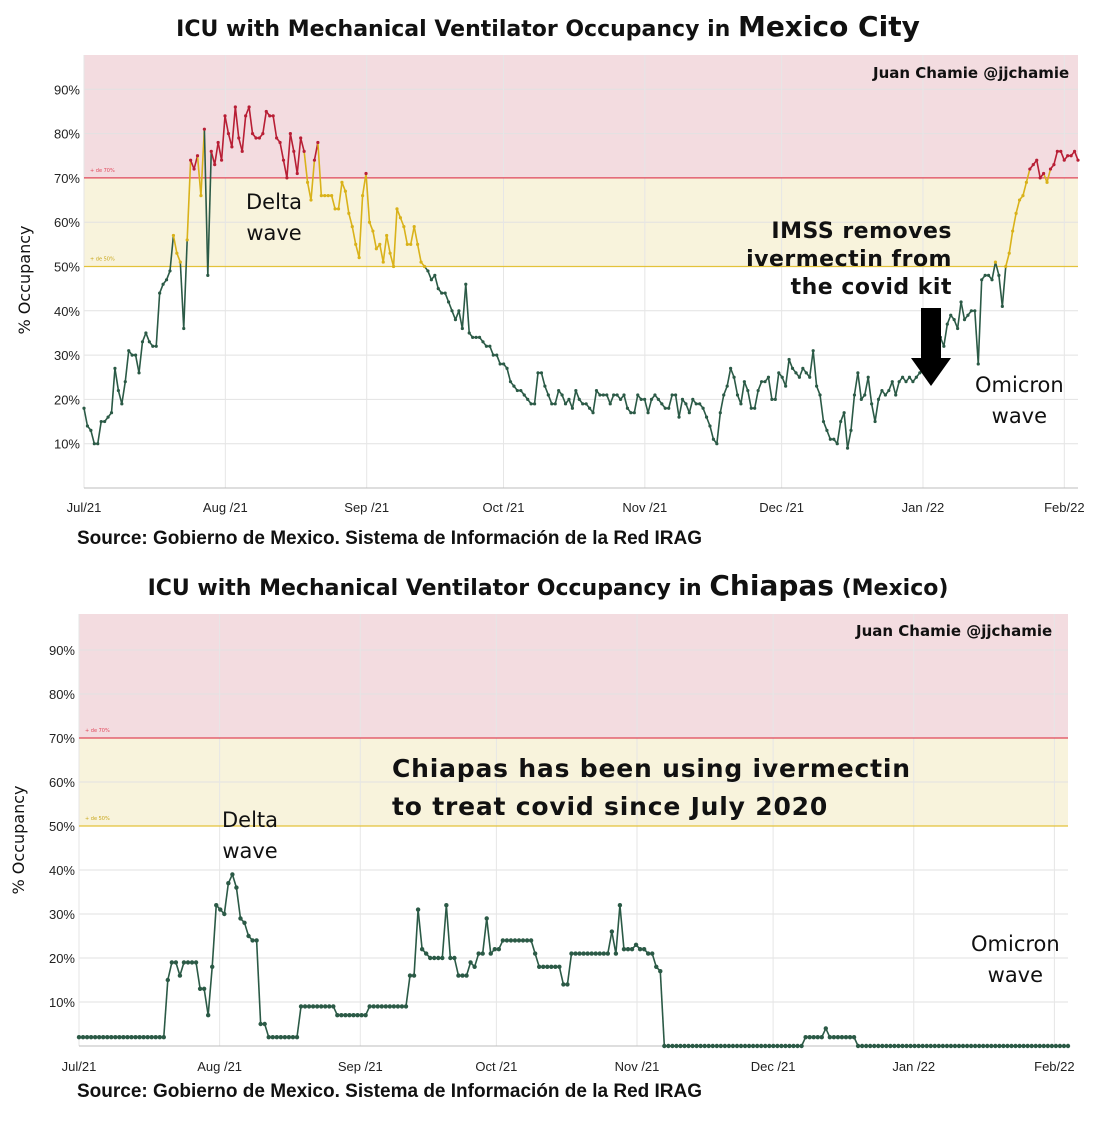 Image resolution: width=1096 pixels, height=1129 pixels. What do you see at coordinates (773, 1066) in the screenshot?
I see `x-tick-label: Dec /21` at bounding box center [773, 1066].